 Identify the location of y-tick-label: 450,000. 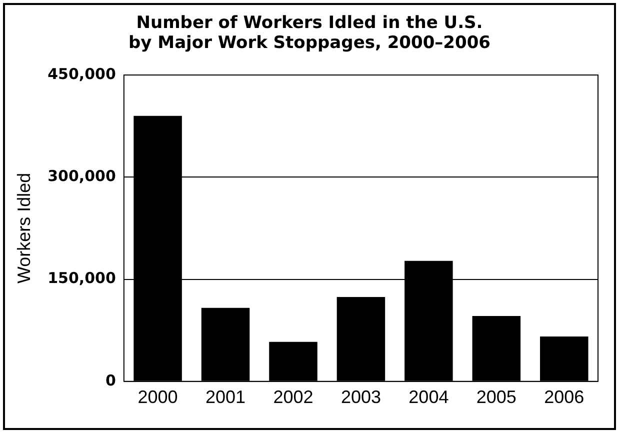
(82, 73).